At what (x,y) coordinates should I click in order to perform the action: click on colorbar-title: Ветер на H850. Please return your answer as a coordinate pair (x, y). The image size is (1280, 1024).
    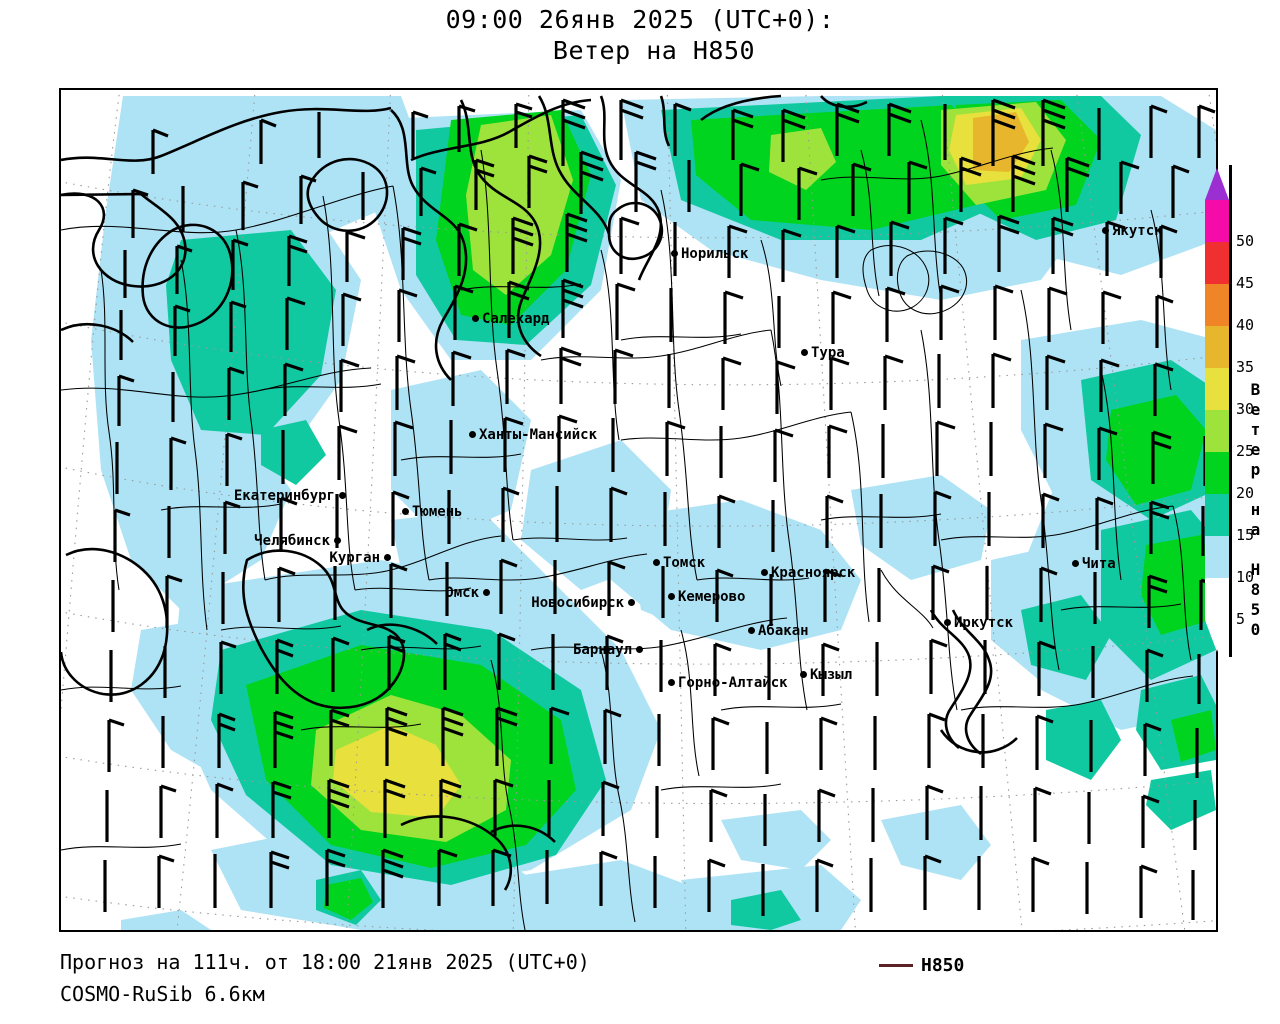
    Looking at the image, I should click on (1255, 510).